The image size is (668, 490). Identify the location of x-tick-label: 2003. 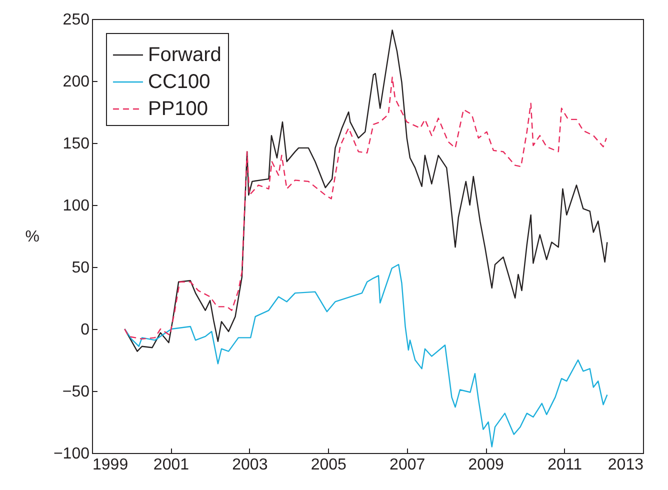
(250, 465).